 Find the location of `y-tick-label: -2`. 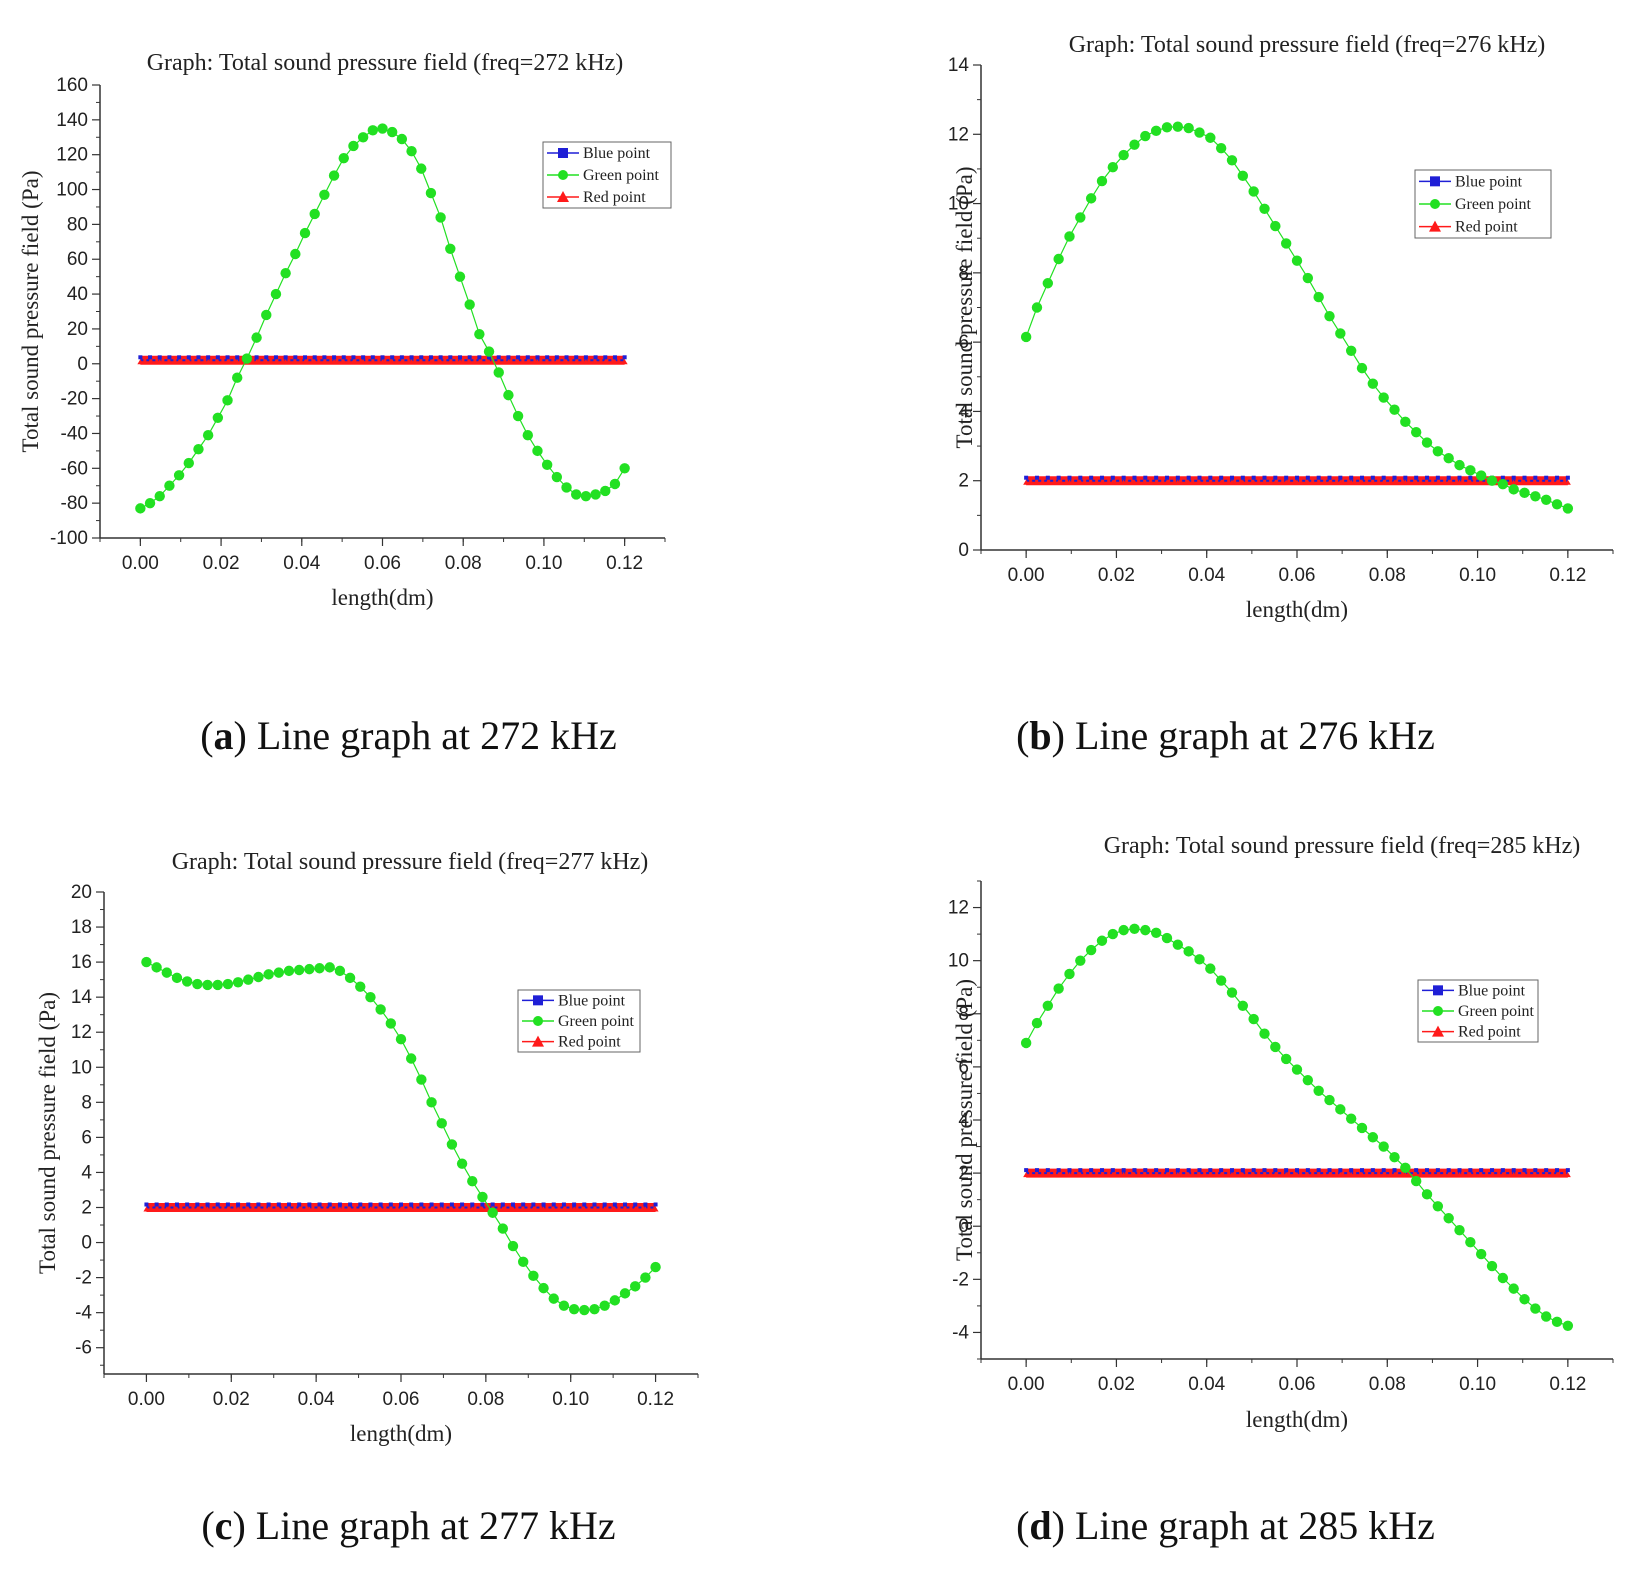

y-tick-label: -2 is located at coordinates (960, 1279).